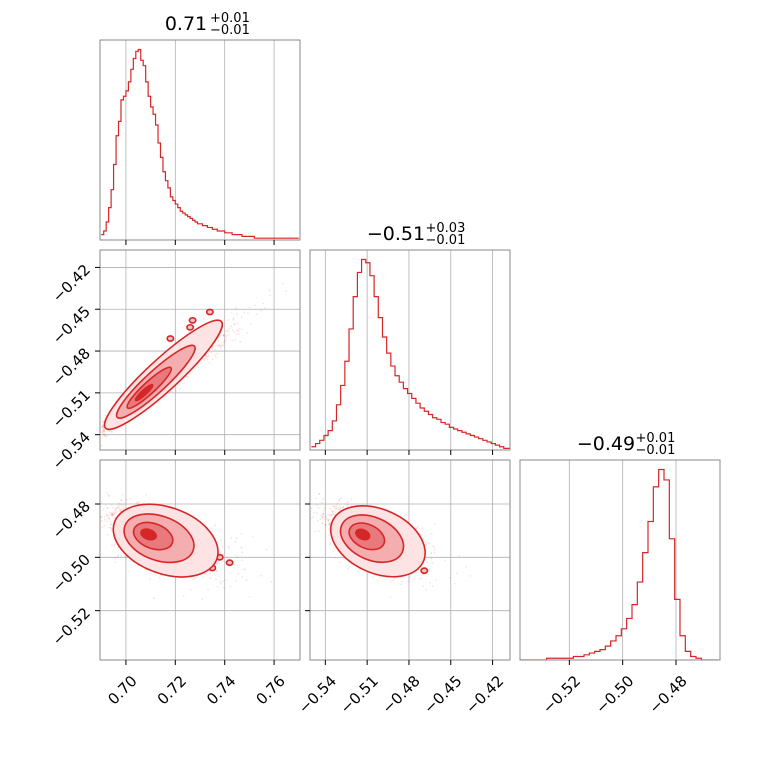  What do you see at coordinates (230, 30) in the screenshot?
I see `param-title-minus-error: −0.01` at bounding box center [230, 30].